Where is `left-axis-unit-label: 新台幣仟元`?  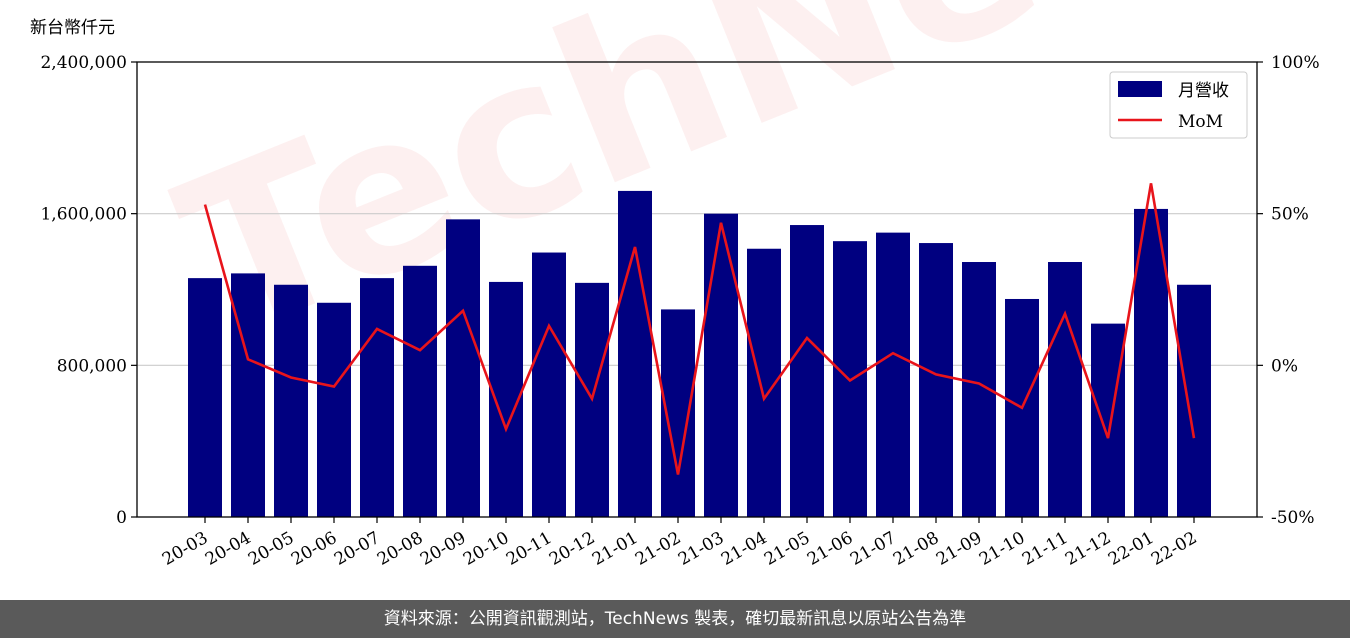 left-axis-unit-label: 新台幣仟元 is located at coordinates (72, 28).